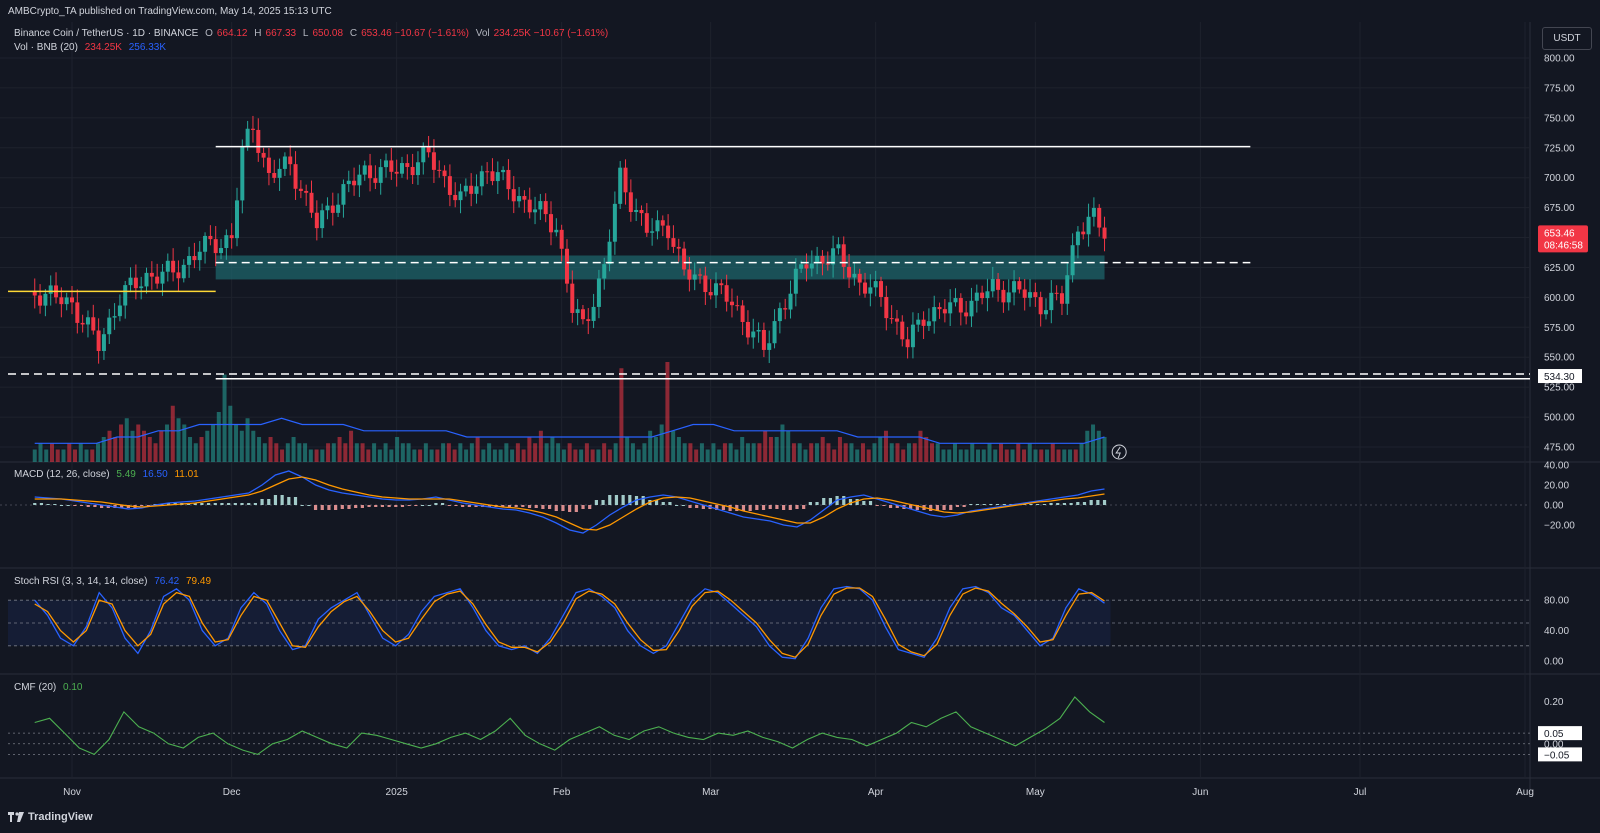 The image size is (1600, 833). What do you see at coordinates (167, 581) in the screenshot?
I see `stoch-k-value: 76.42` at bounding box center [167, 581].